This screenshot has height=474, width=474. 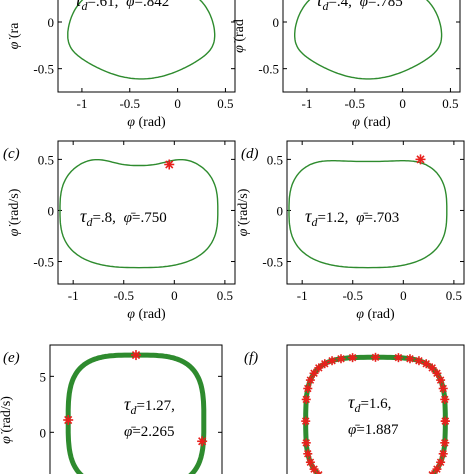 I want to click on svg-text: τd=1.27,, so click(x=149, y=405).